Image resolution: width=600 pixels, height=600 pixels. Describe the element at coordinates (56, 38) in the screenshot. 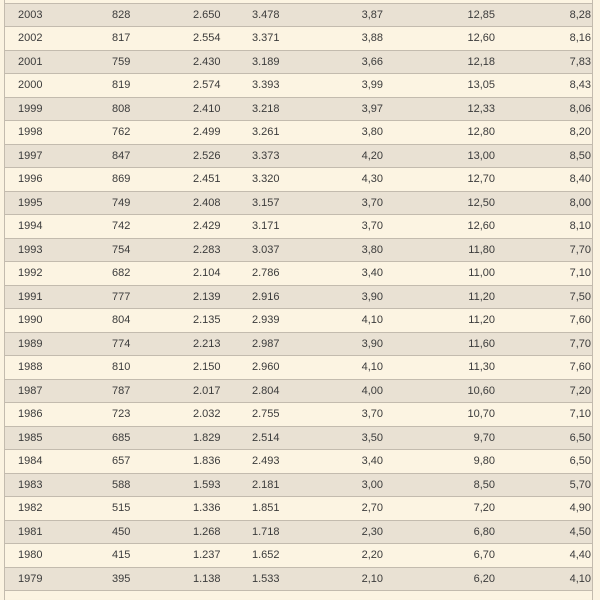

I see `cell-year: 2002` at that location.